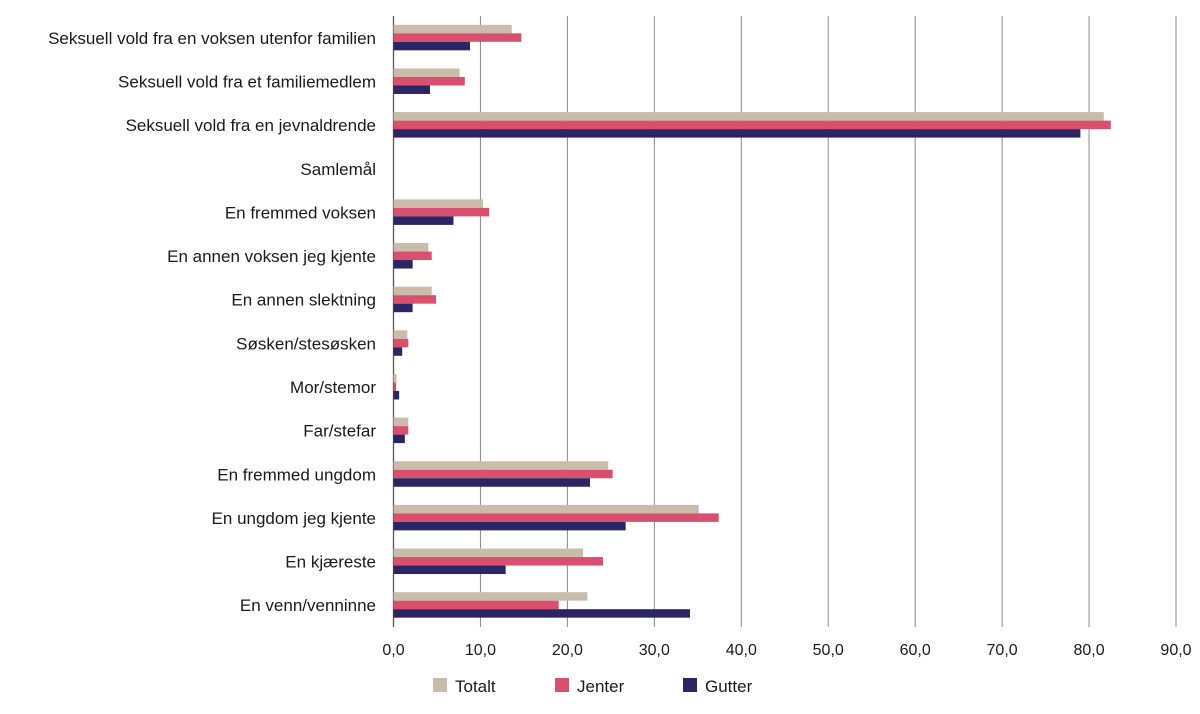 This screenshot has width=1200, height=714. I want to click on x-tick-label: 70,0, so click(1002, 650).